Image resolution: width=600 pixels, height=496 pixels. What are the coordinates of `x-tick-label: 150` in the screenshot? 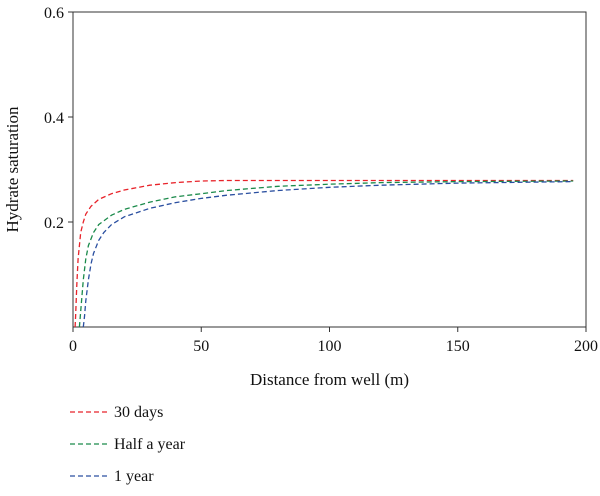 It's located at (458, 346).